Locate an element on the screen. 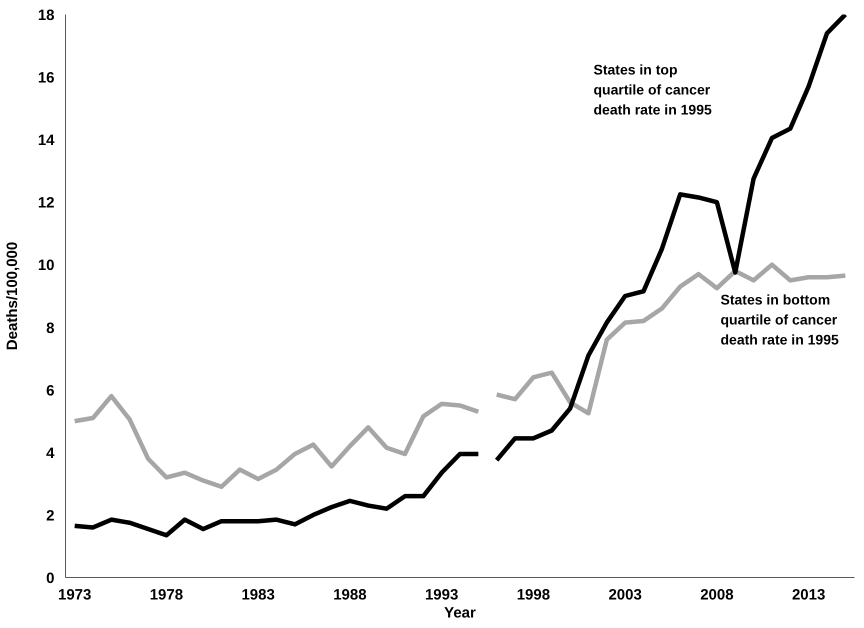  x-axis-title: Year is located at coordinates (460, 613).